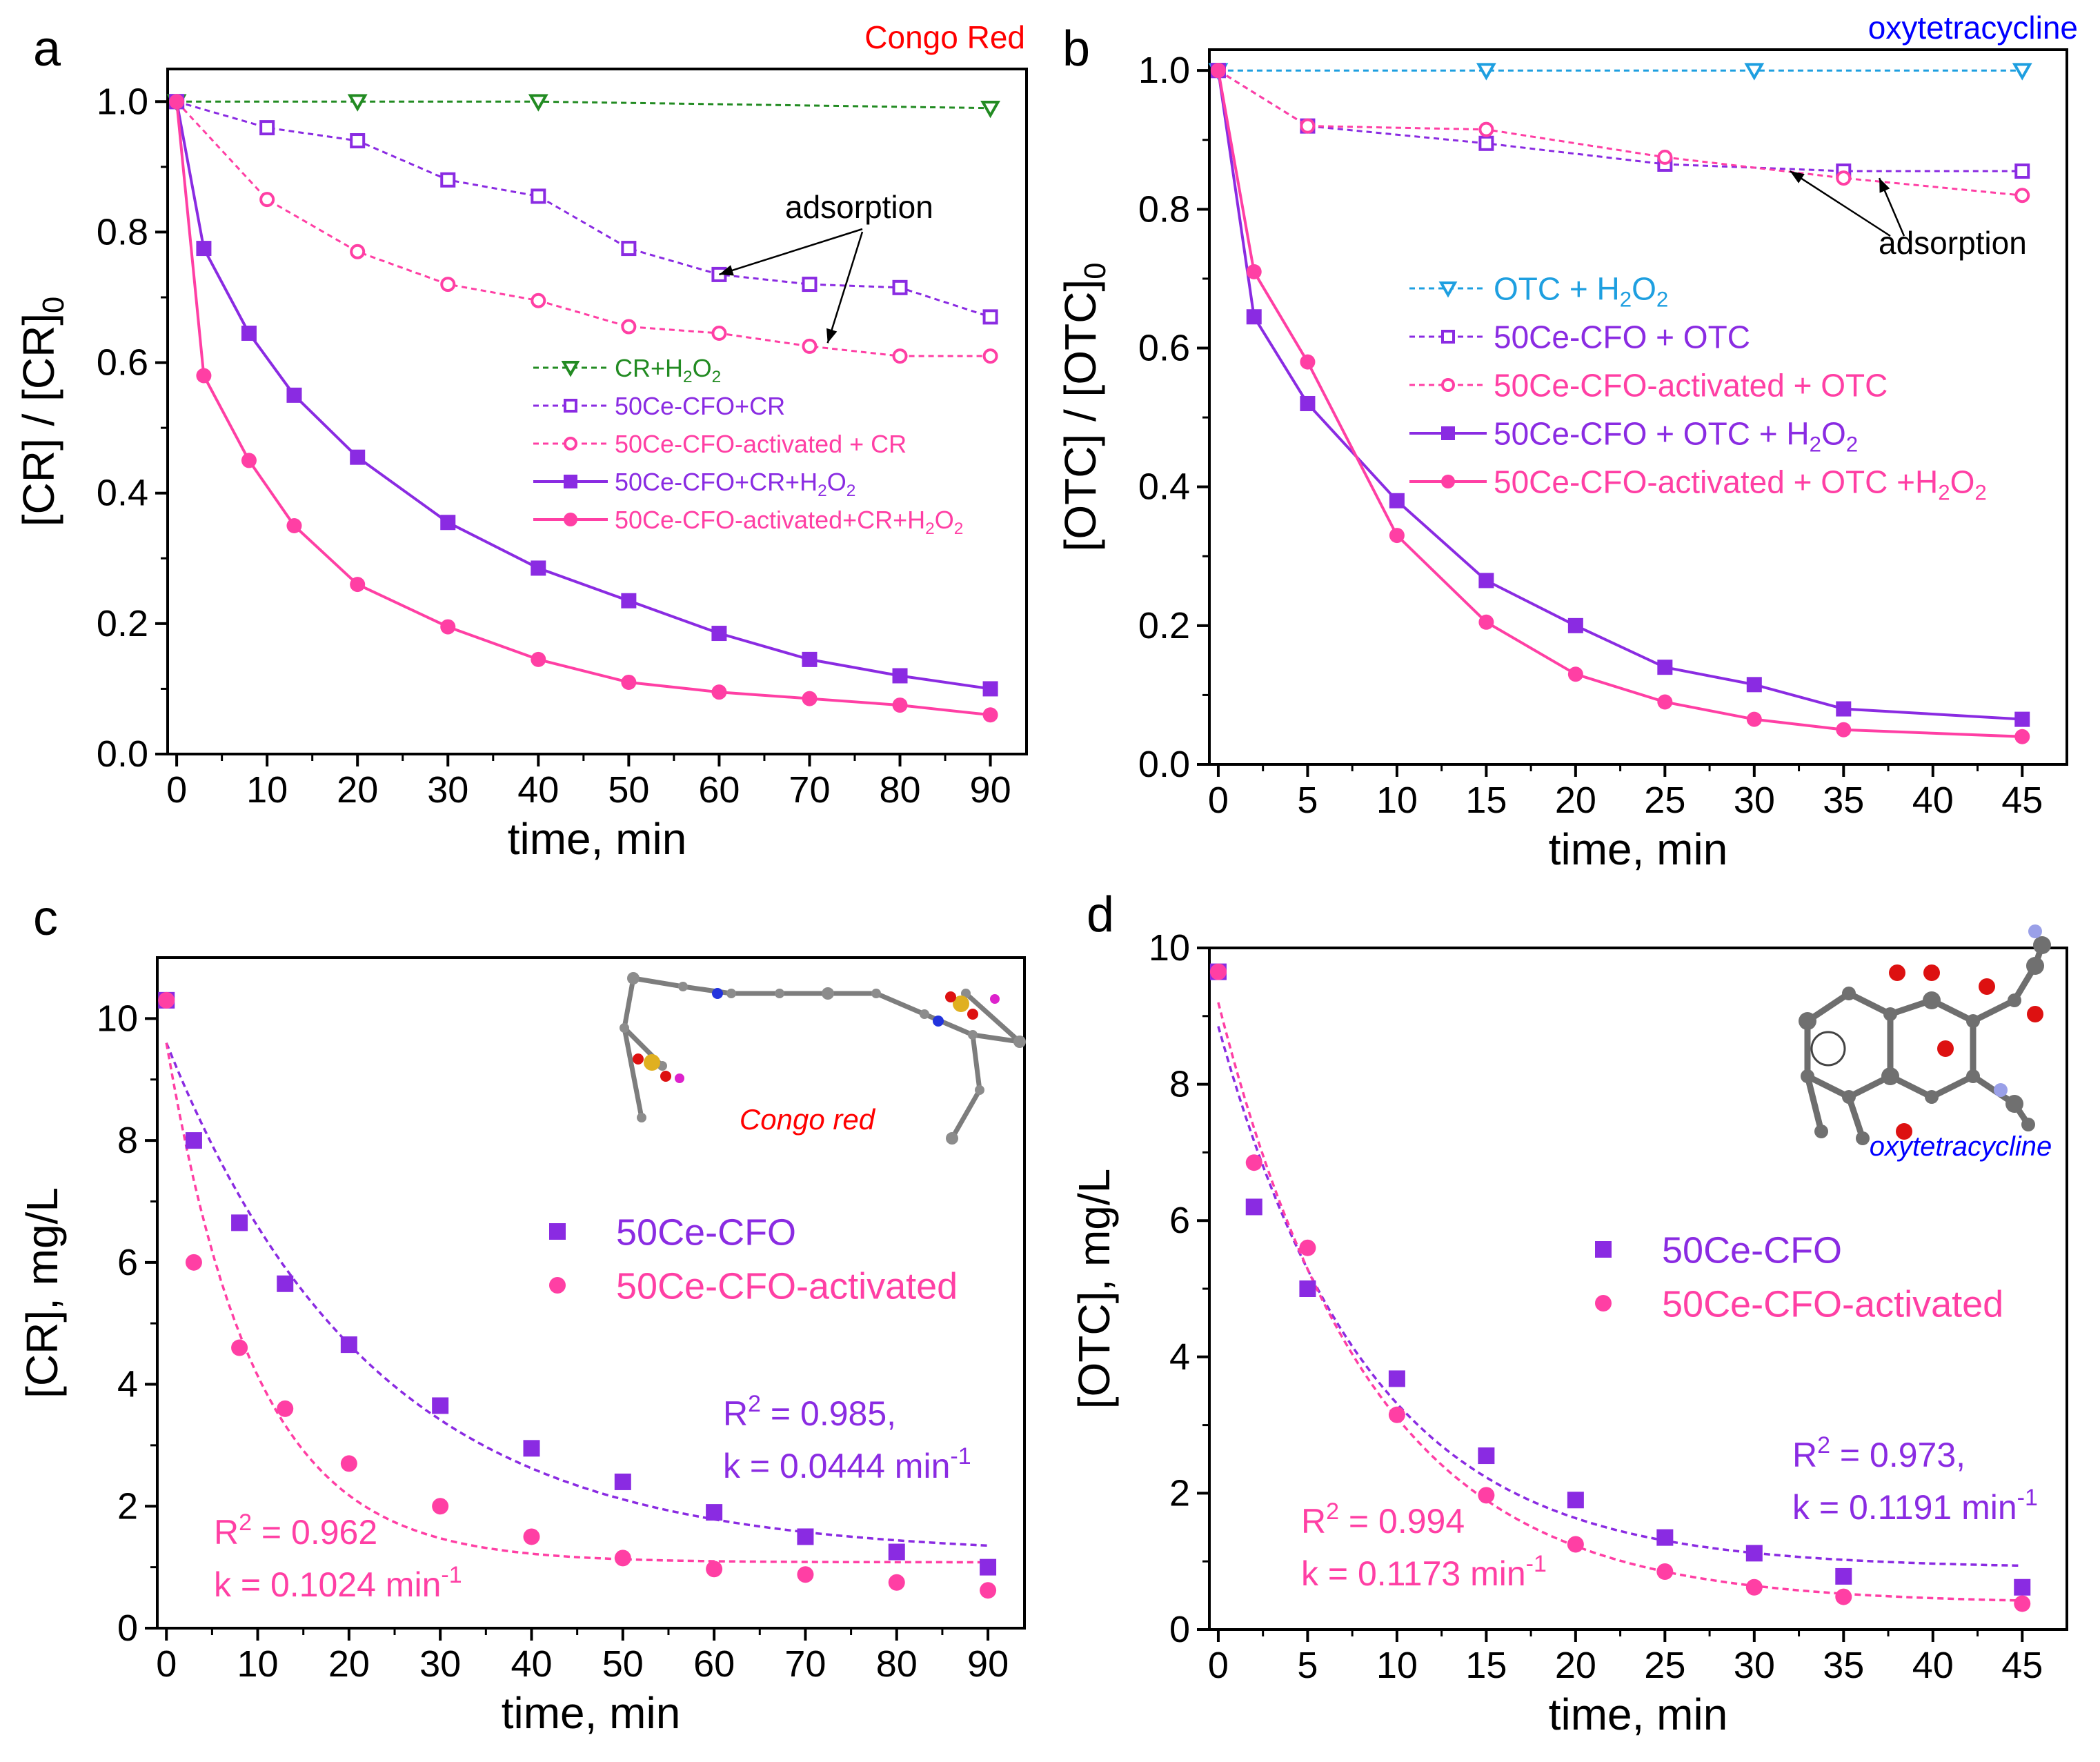 Image resolution: width=2100 pixels, height=1762 pixels. I want to click on x-tick-label: 70, so click(809, 790).